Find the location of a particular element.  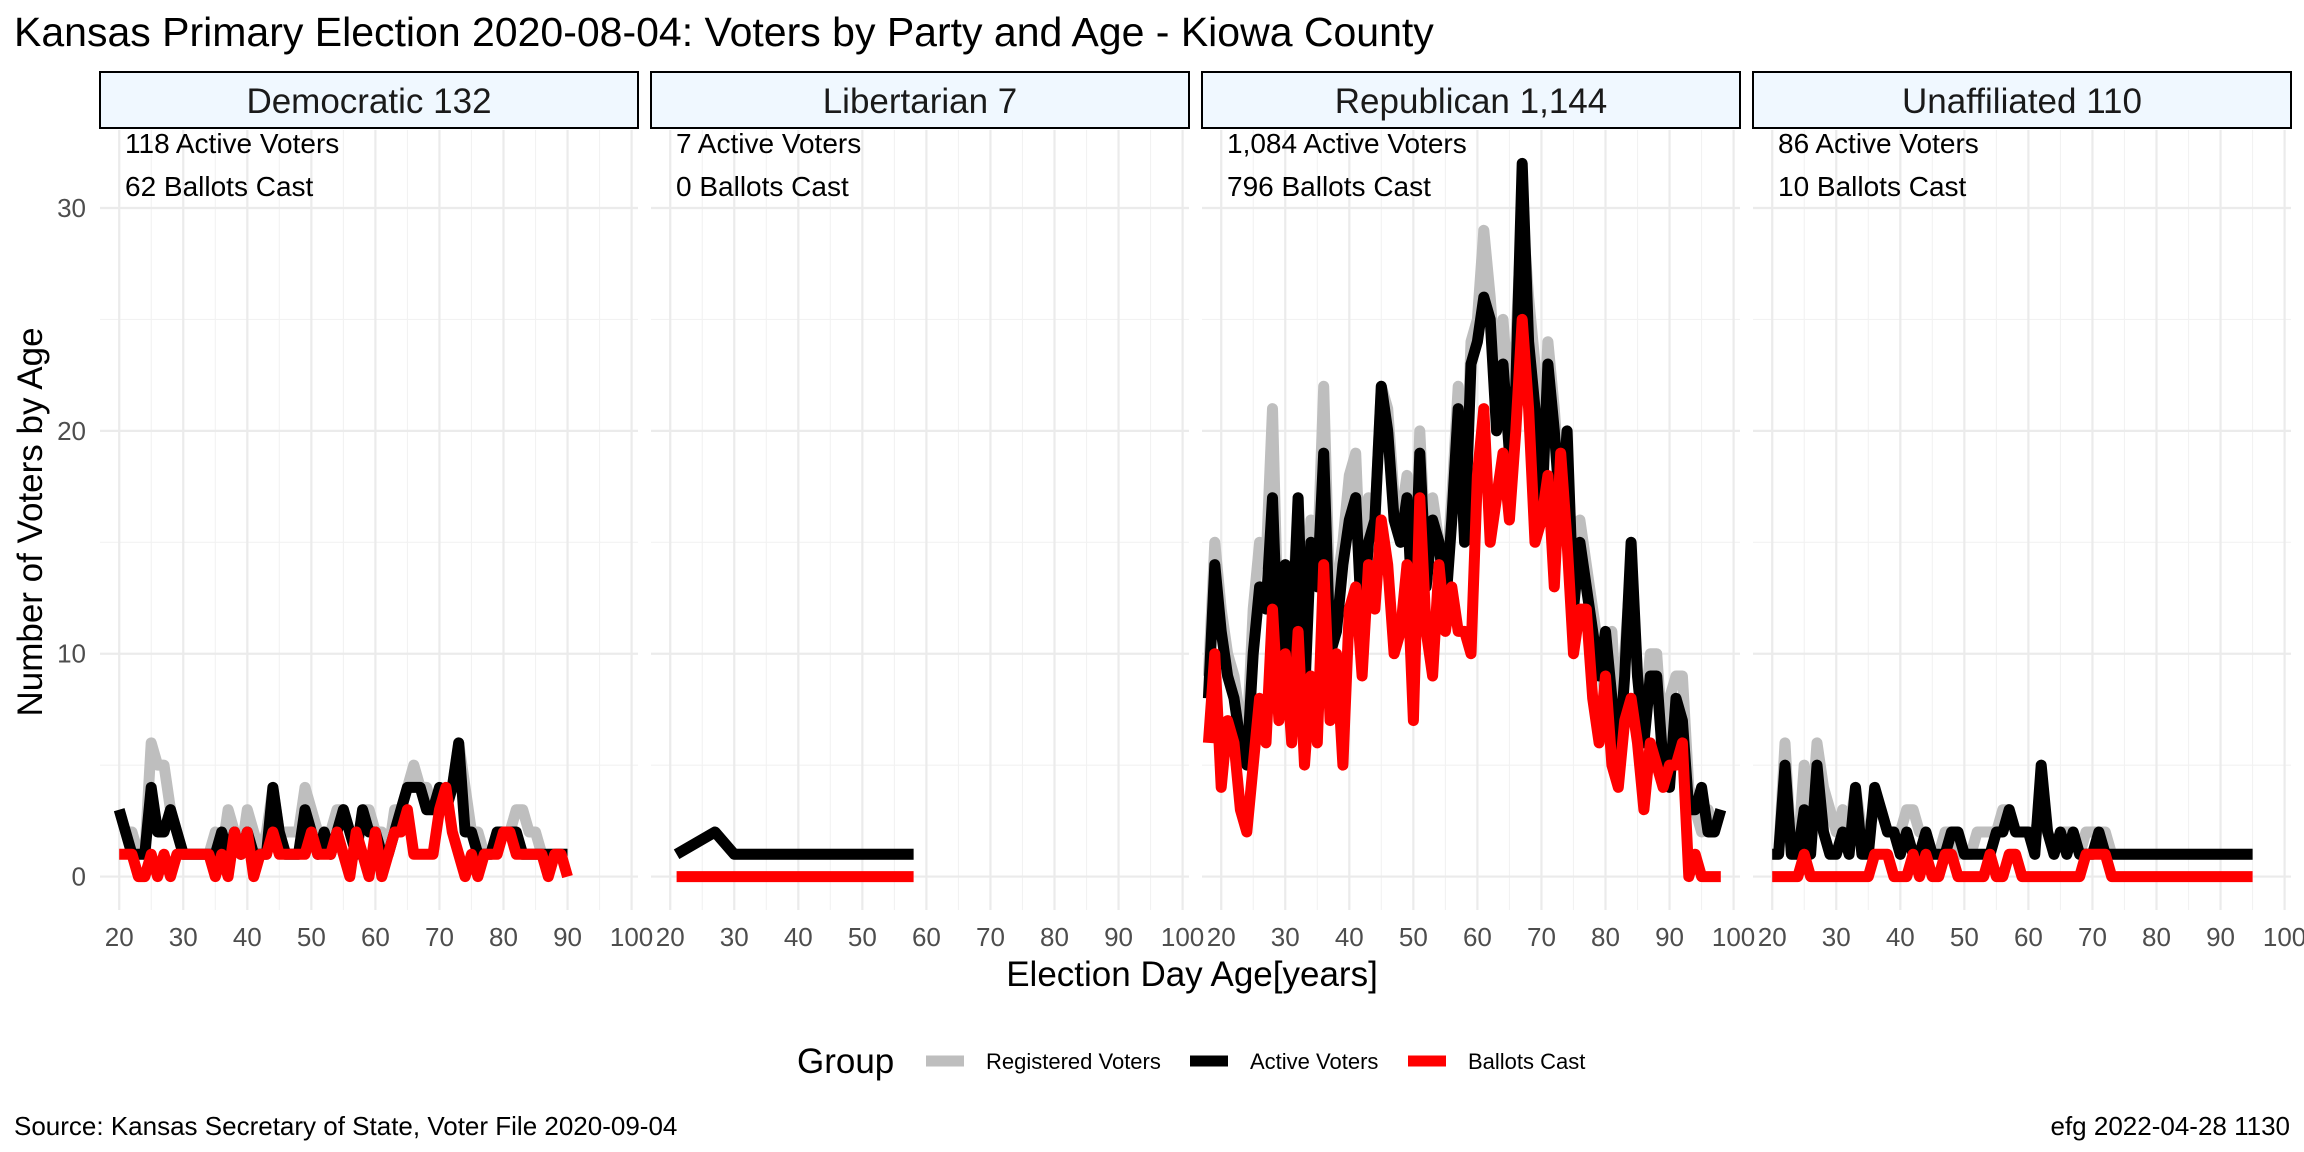

y-axis-title: Number of Voters by Age is located at coordinates (30, 521).